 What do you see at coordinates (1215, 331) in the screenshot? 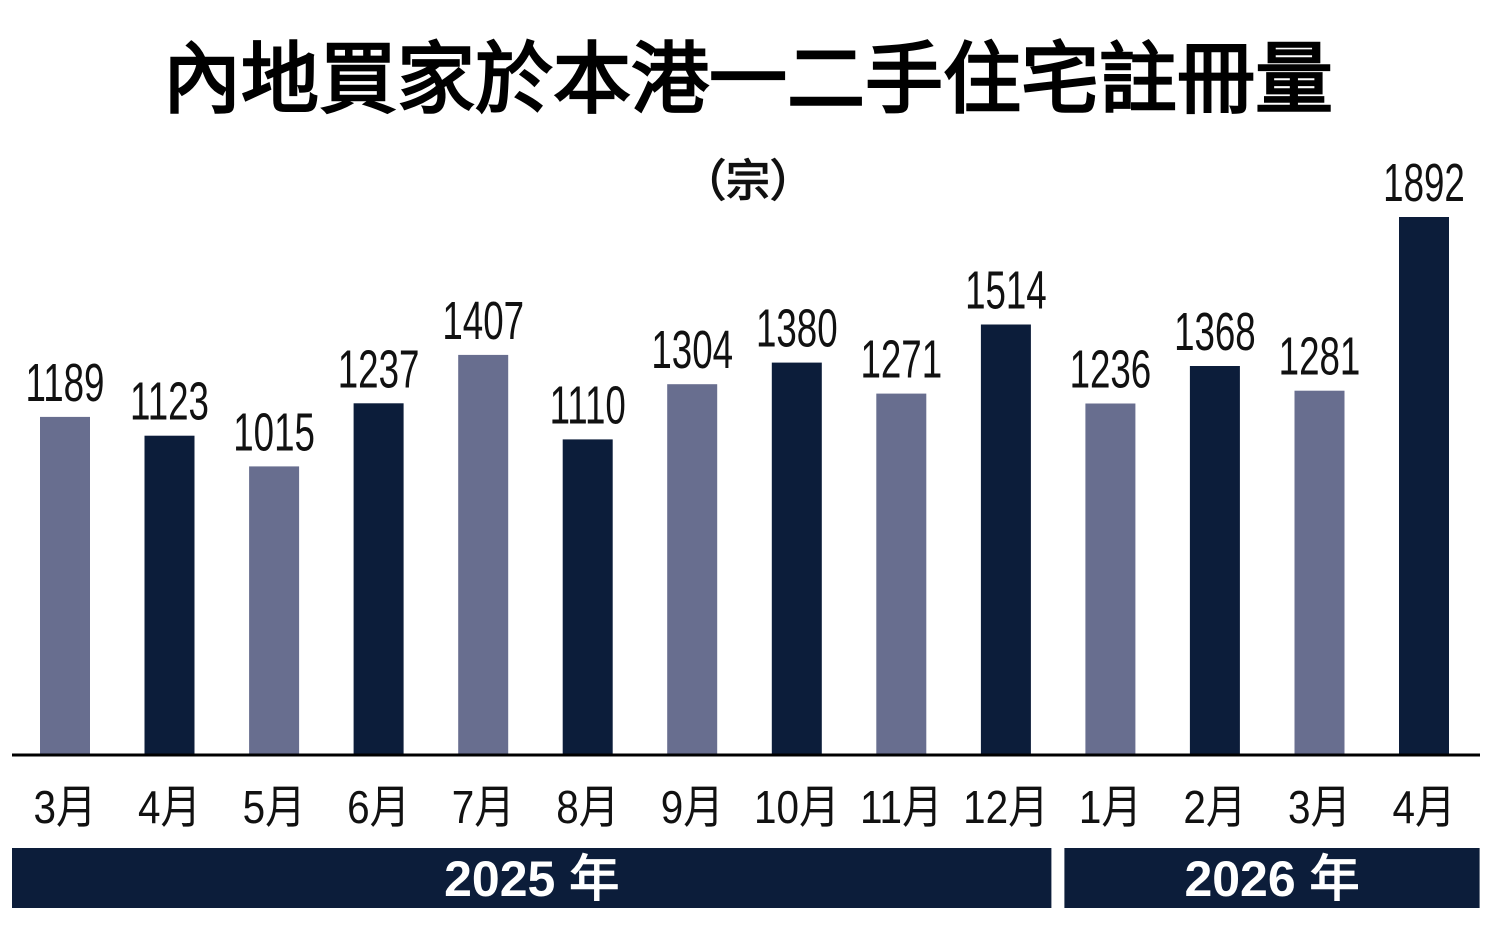
I see `value-label-11: 1368` at bounding box center [1215, 331].